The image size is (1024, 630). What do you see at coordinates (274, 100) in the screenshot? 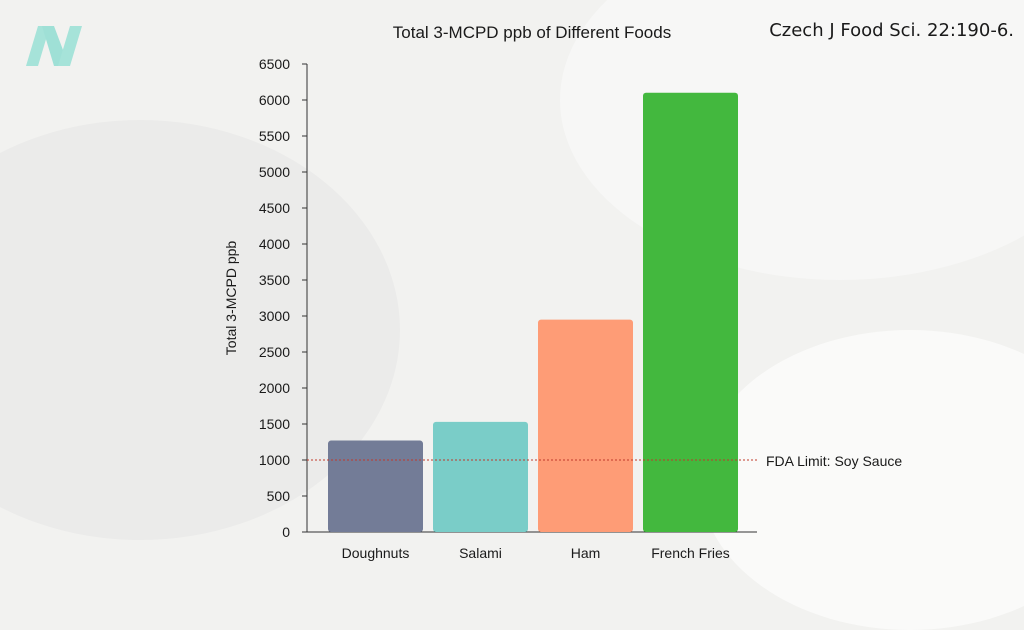
I see `y-tick-label: 6000` at bounding box center [274, 100].